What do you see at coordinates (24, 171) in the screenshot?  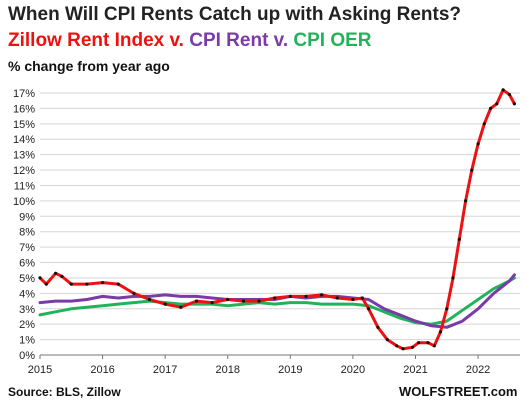 I see `y-tick-label: 12%` at bounding box center [24, 171].